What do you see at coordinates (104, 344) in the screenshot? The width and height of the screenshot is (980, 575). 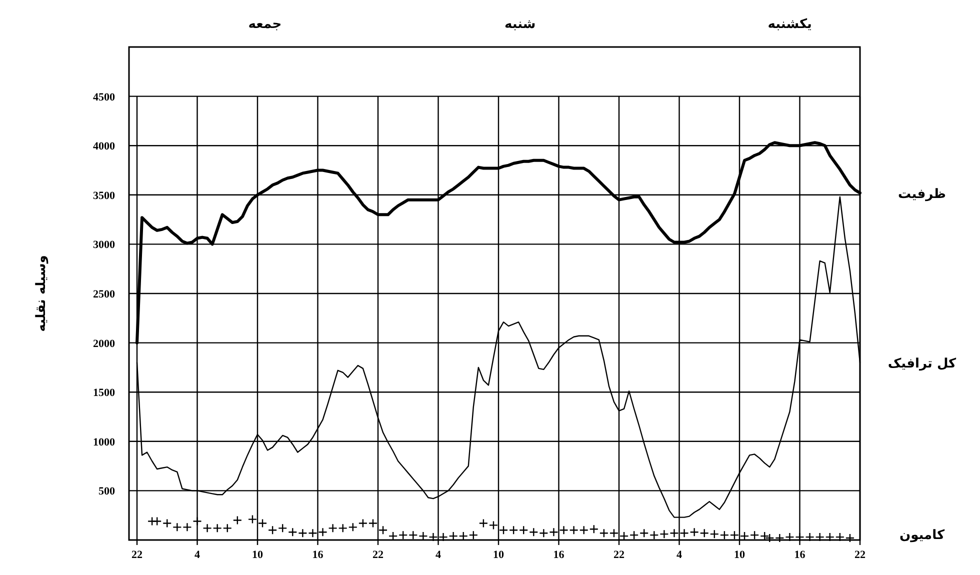 I see `y-tick-label: 2000` at bounding box center [104, 344].